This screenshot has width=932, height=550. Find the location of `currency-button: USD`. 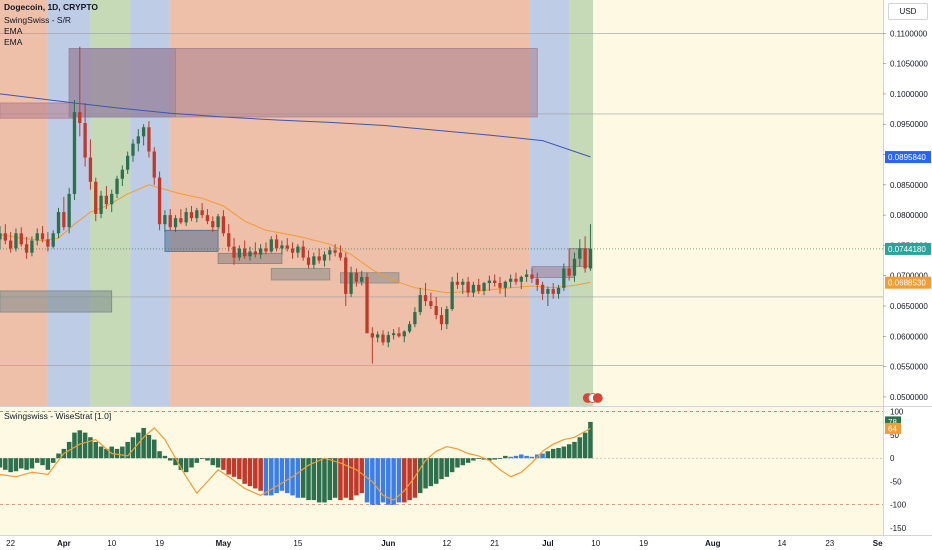

currency-button: USD is located at coordinates (908, 11).